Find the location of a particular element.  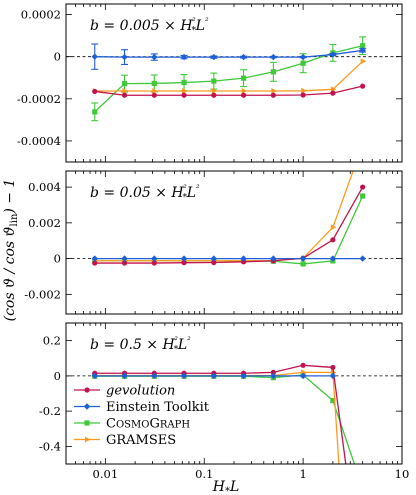

series-line-gramses is located at coordinates (224, 216).